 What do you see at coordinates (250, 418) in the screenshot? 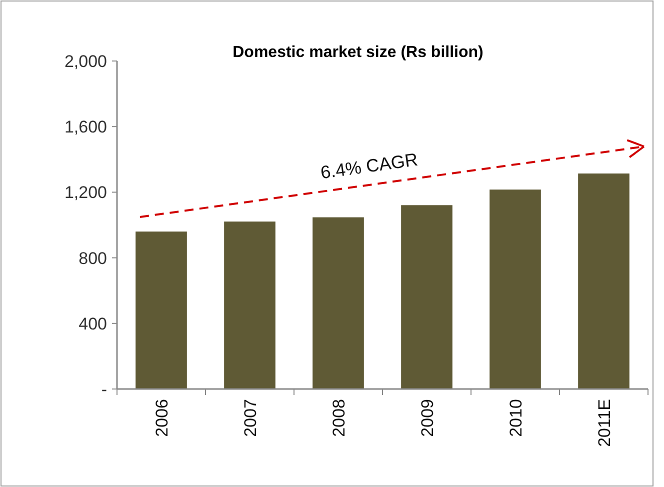
I see `x-tick-label: 2007` at bounding box center [250, 418].